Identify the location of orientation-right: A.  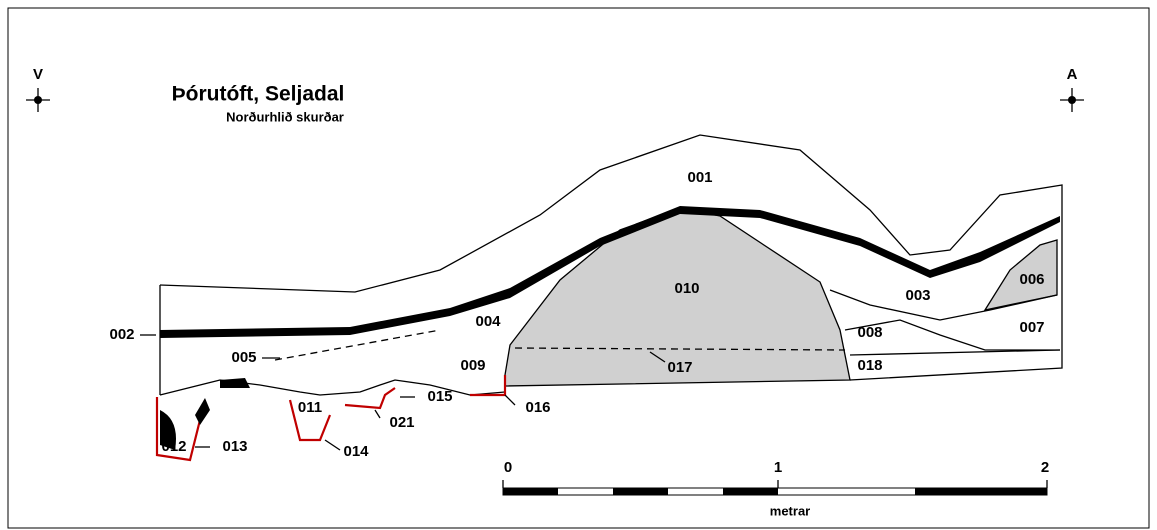
(1072, 74).